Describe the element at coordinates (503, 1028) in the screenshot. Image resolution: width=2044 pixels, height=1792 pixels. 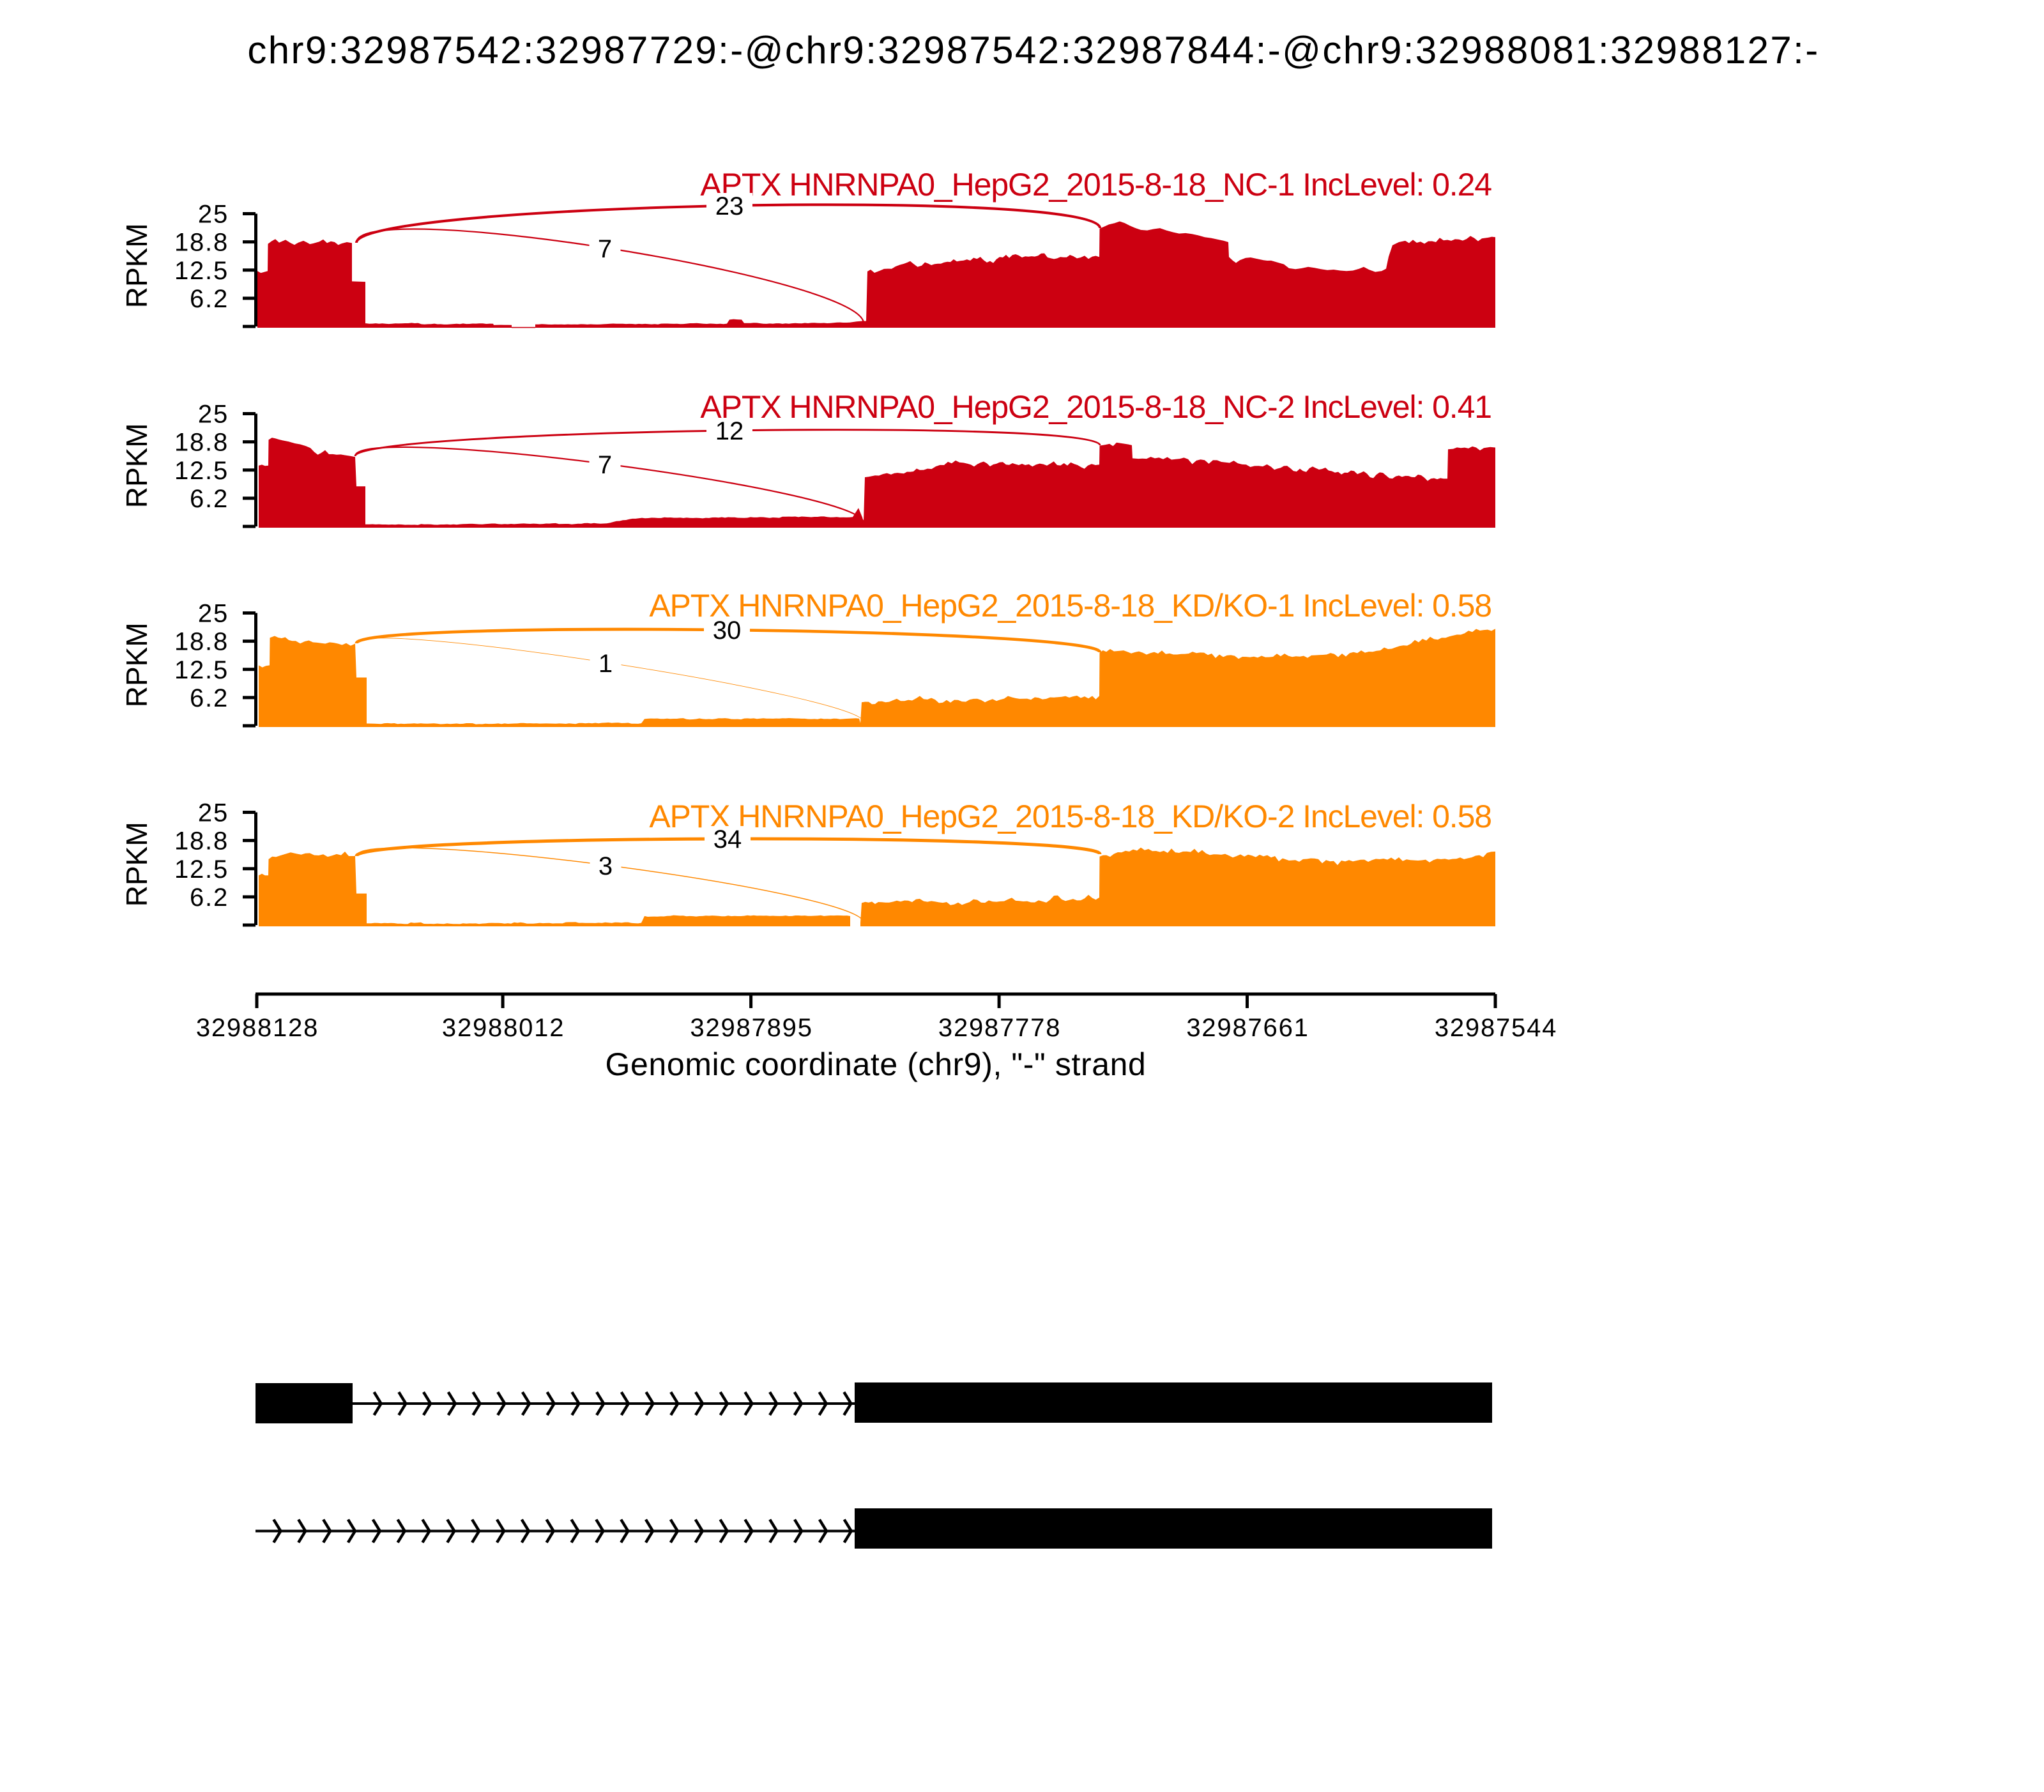
I see `svg-text: 32988012` at that location.